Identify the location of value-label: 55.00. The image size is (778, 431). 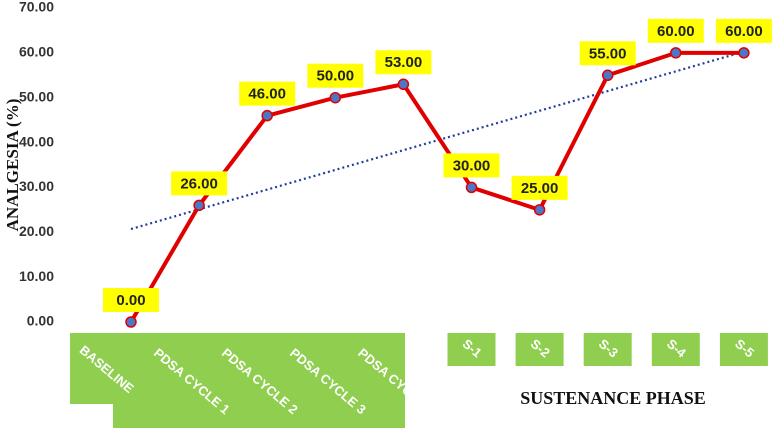
(608, 53).